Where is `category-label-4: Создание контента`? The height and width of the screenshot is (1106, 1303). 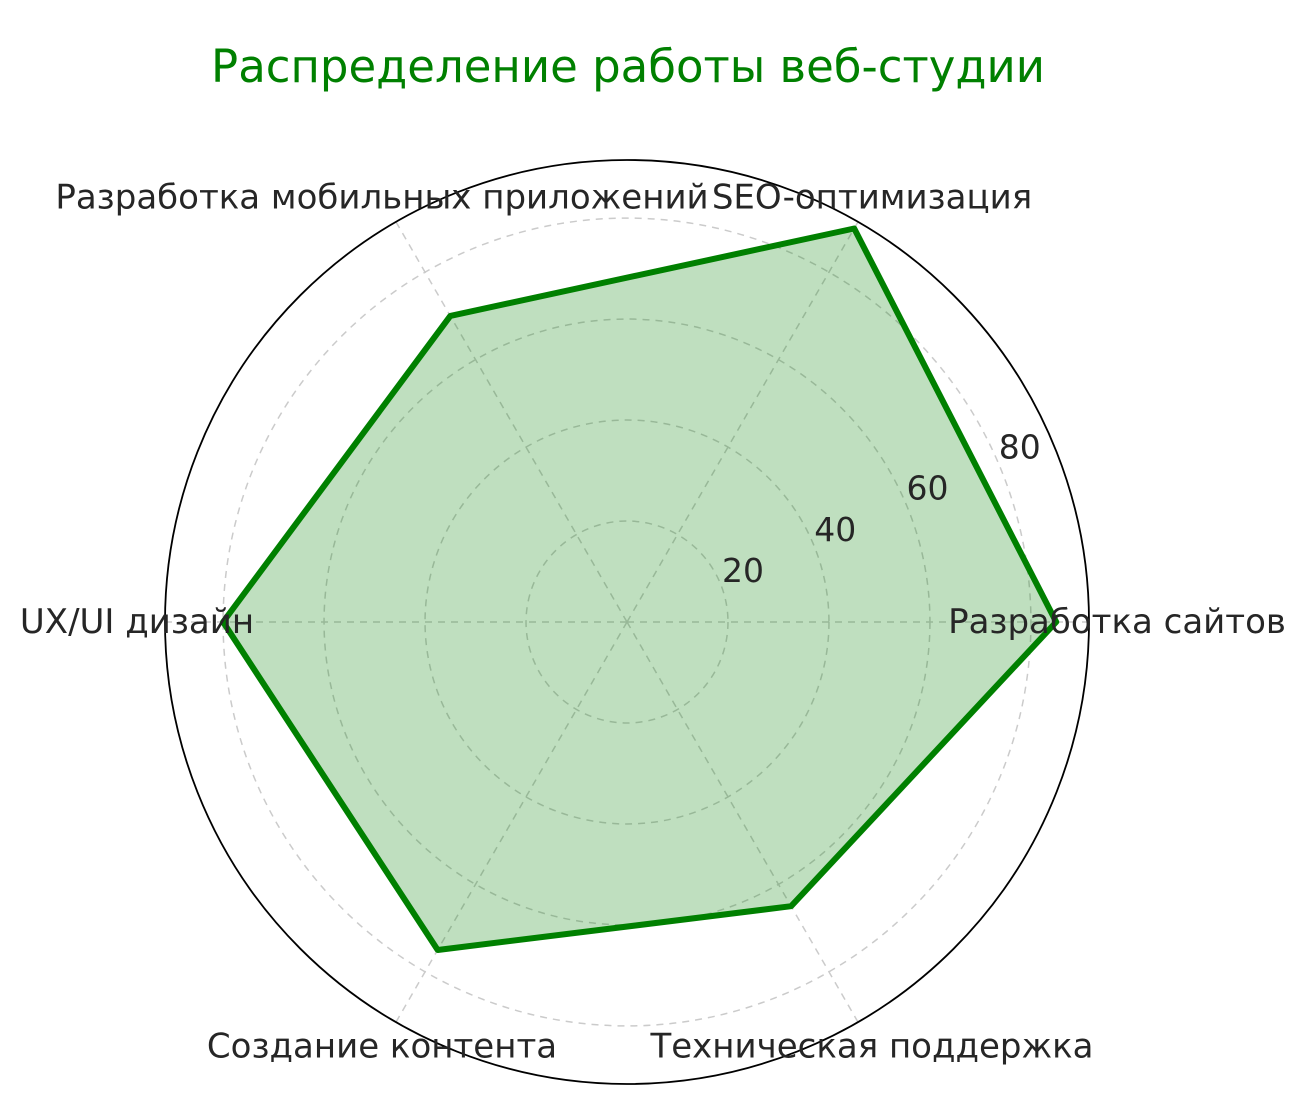
category-label-4: Создание контента is located at coordinates (382, 1046).